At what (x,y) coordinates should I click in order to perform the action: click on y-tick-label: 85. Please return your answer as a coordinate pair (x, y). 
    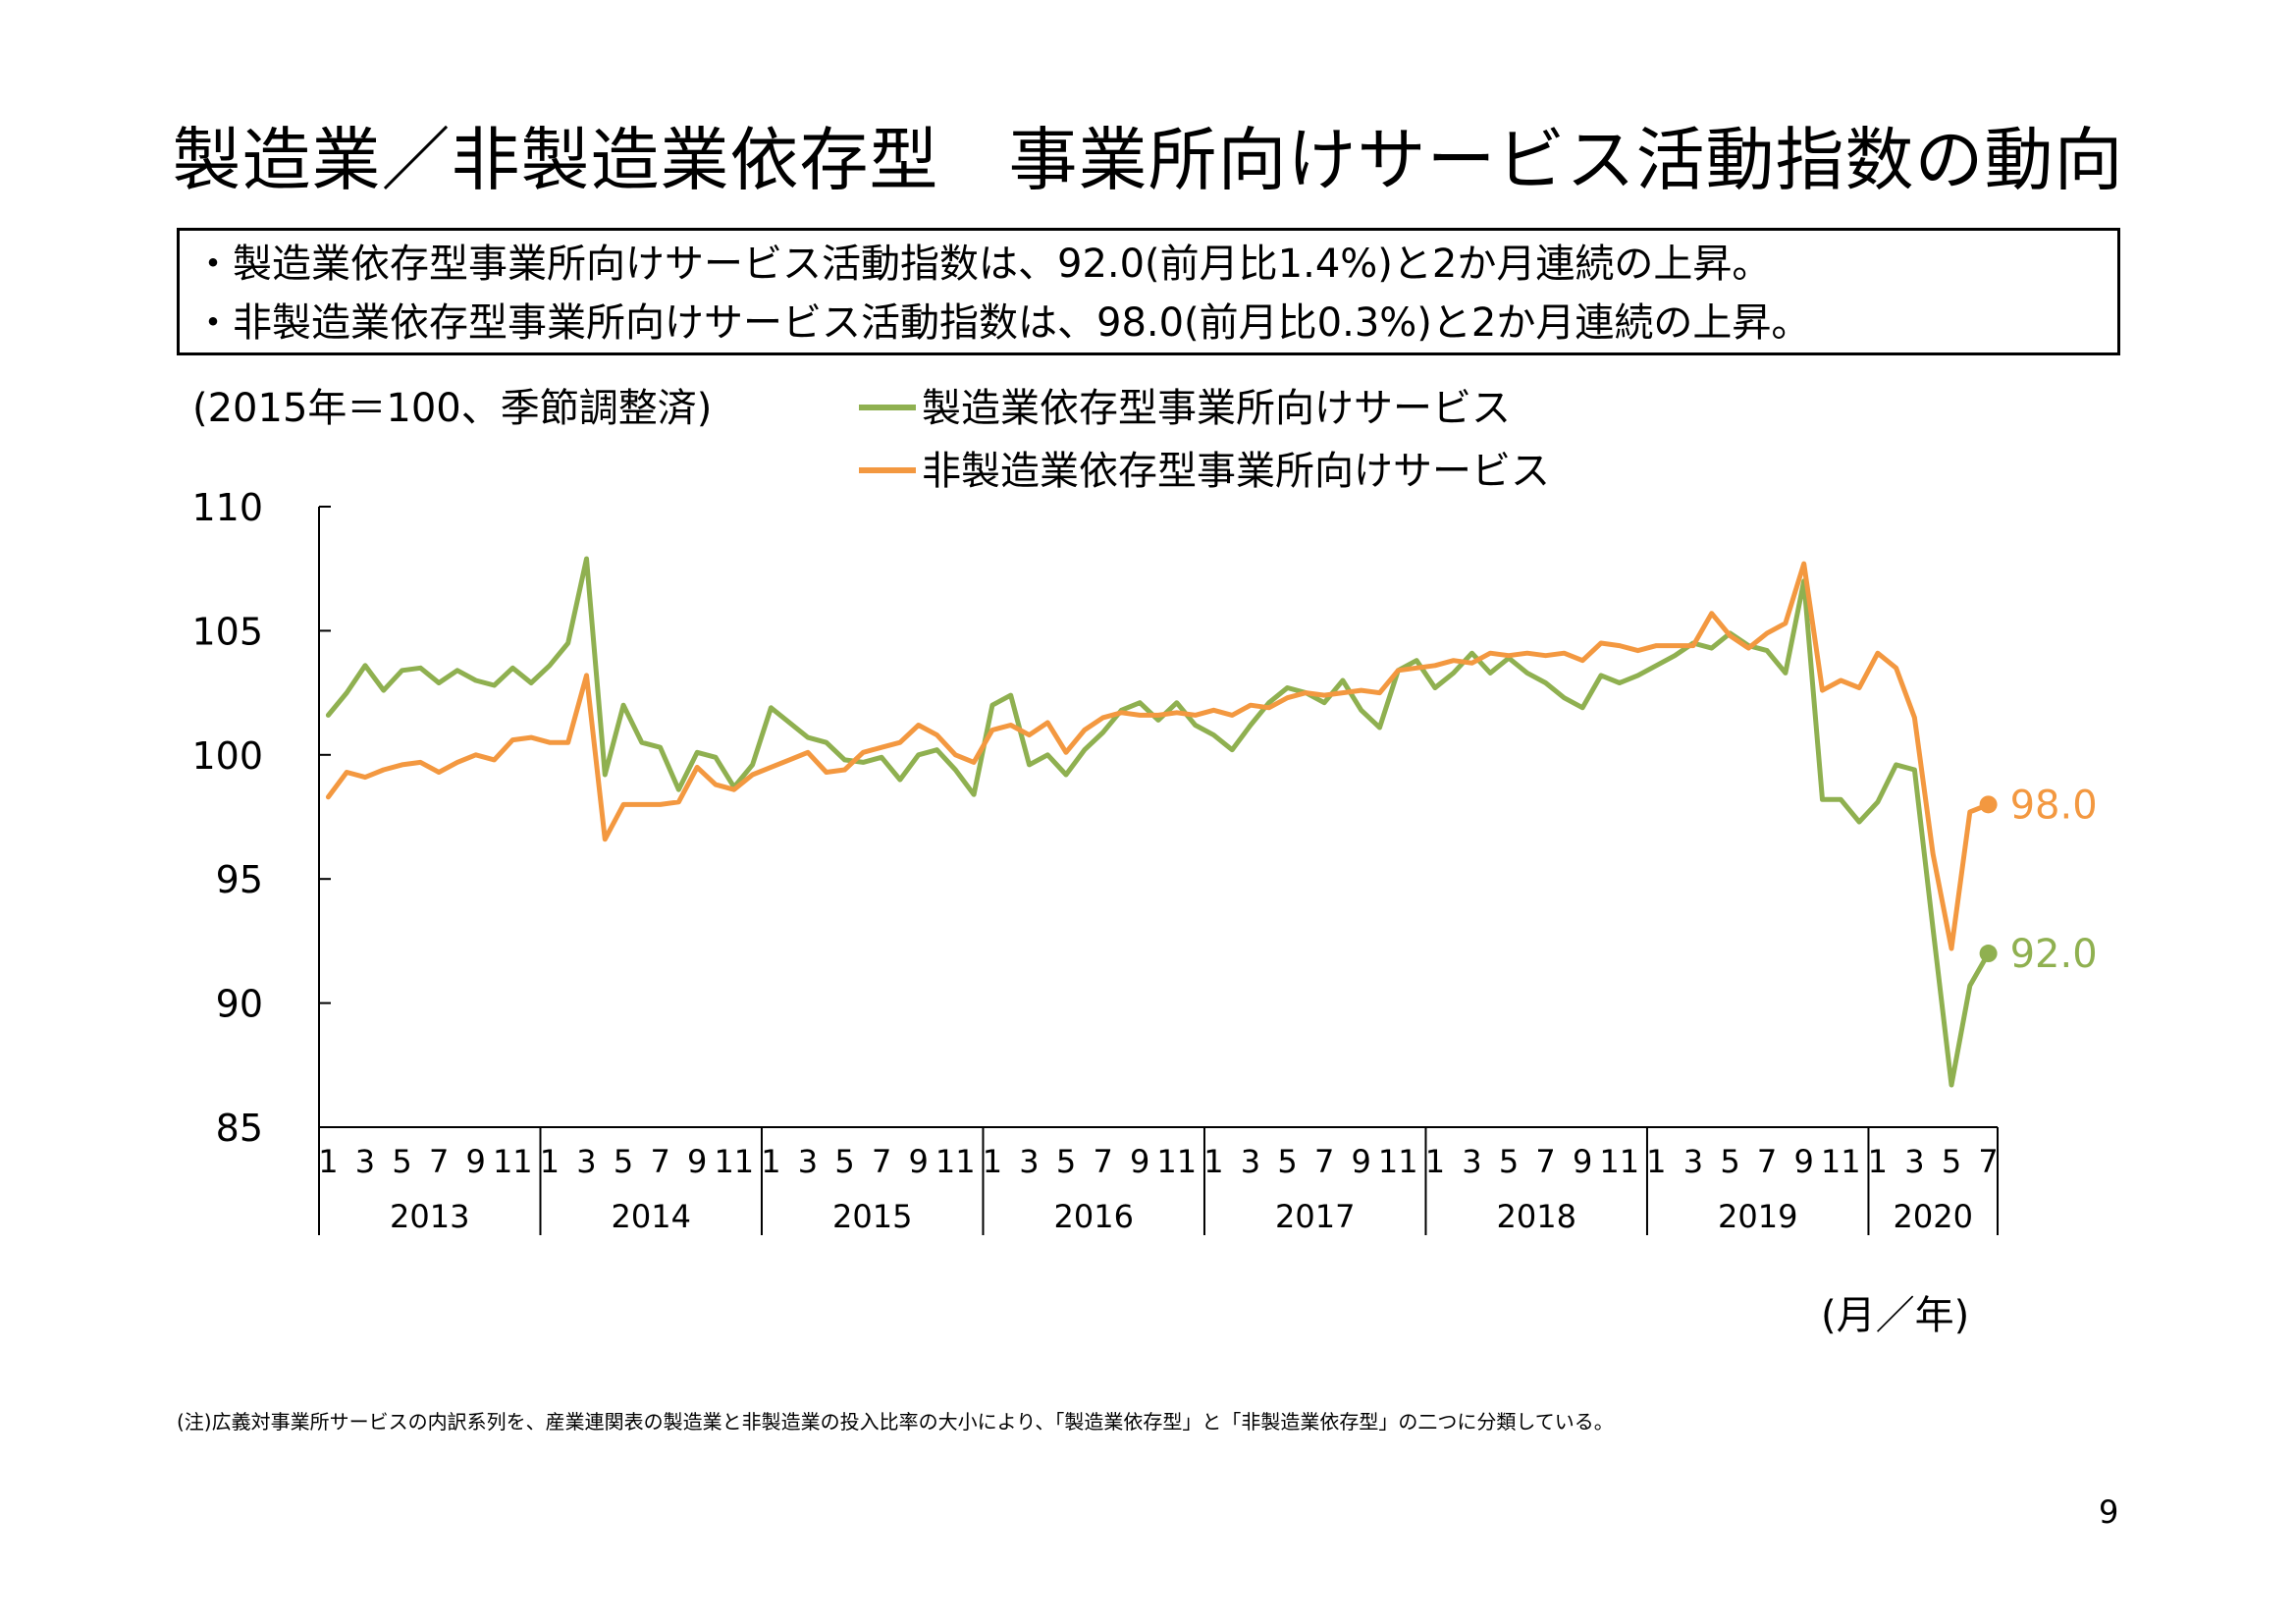
    Looking at the image, I should click on (239, 1128).